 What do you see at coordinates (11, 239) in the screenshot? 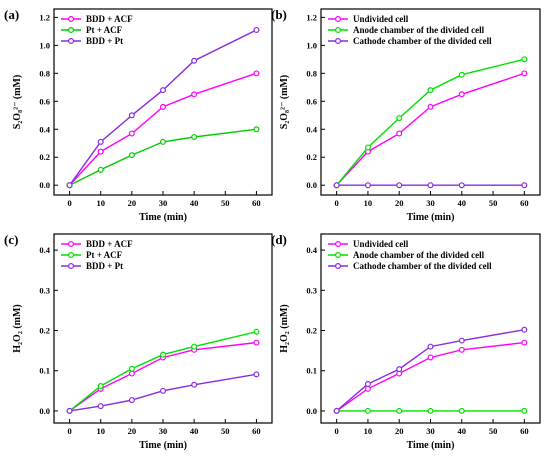
I see `panel-label: (c)` at bounding box center [11, 239].